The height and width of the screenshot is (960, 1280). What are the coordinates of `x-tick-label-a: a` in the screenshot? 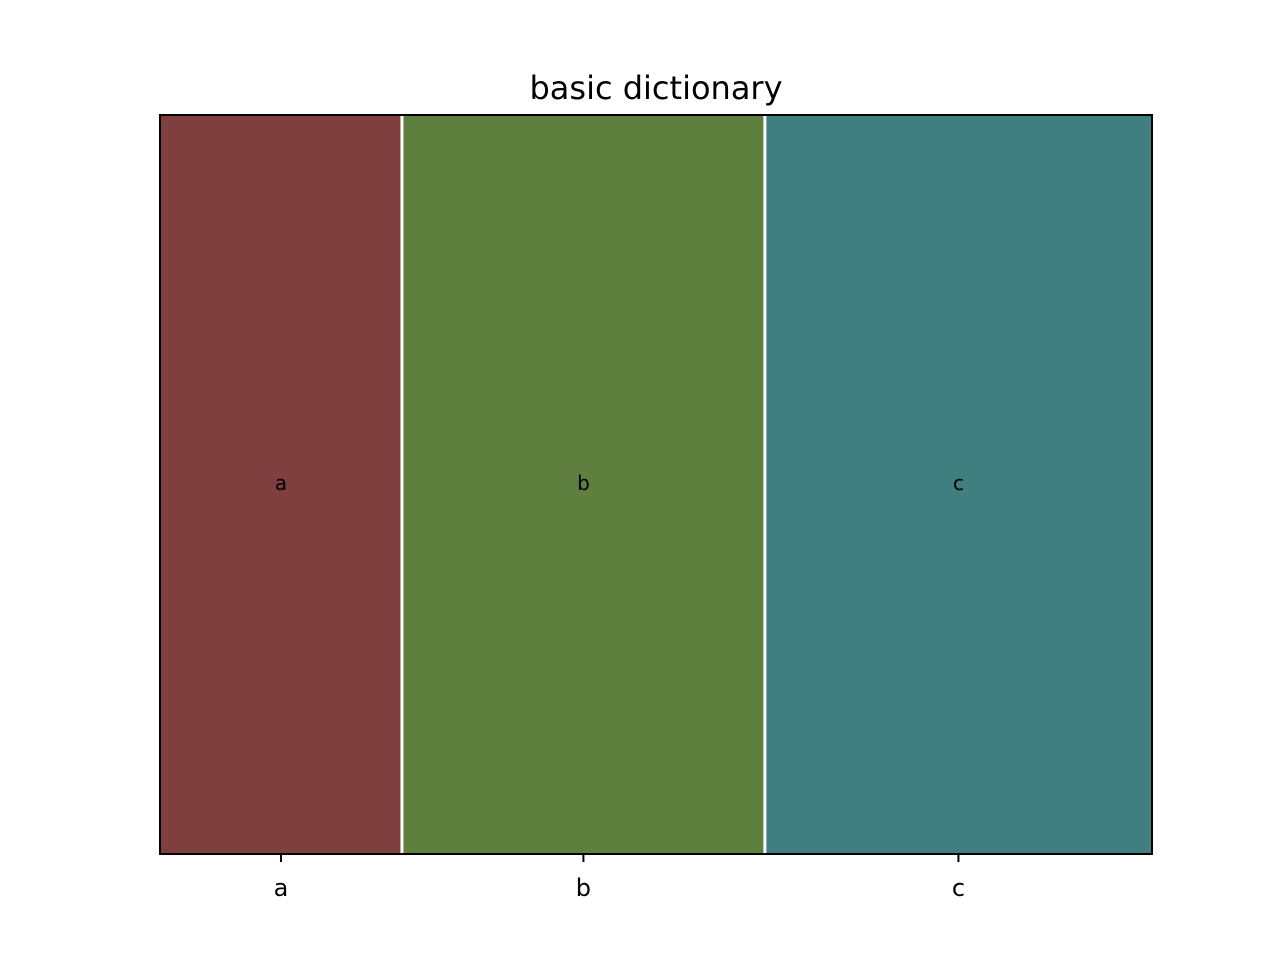 It's located at (281, 888).